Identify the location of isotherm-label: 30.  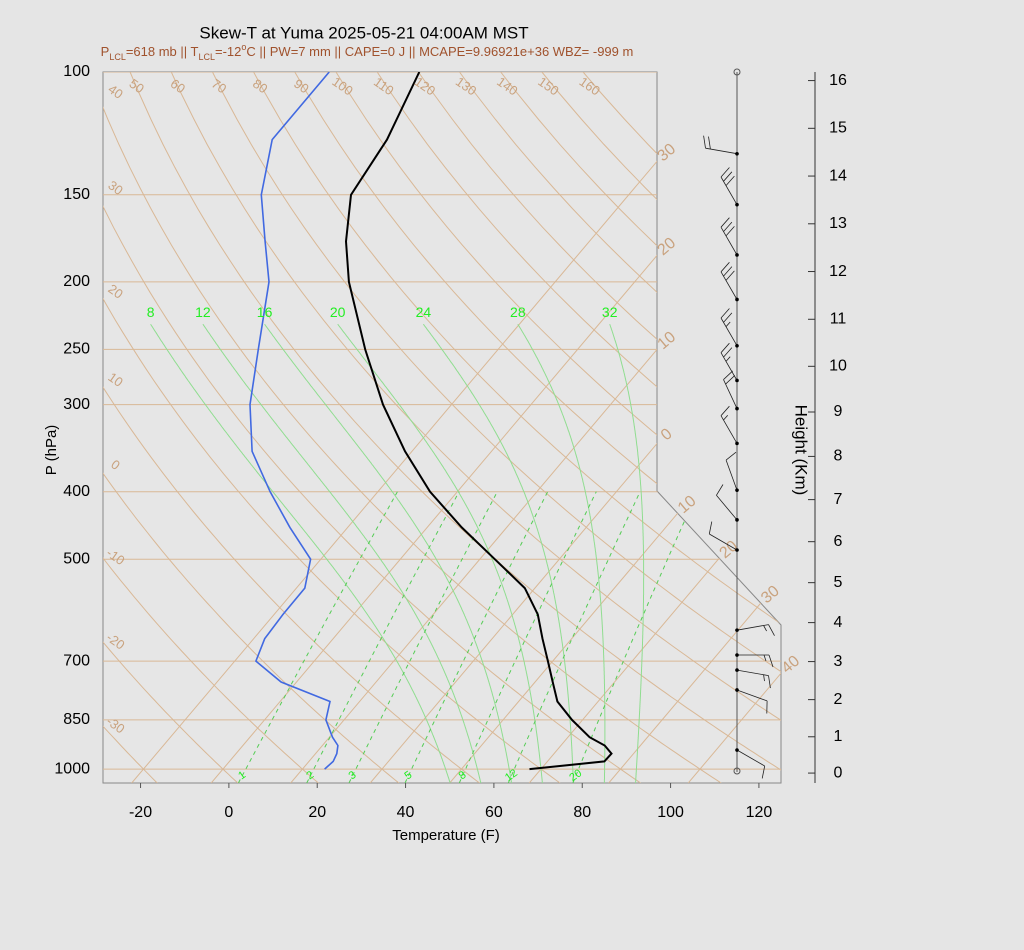
(667, 152).